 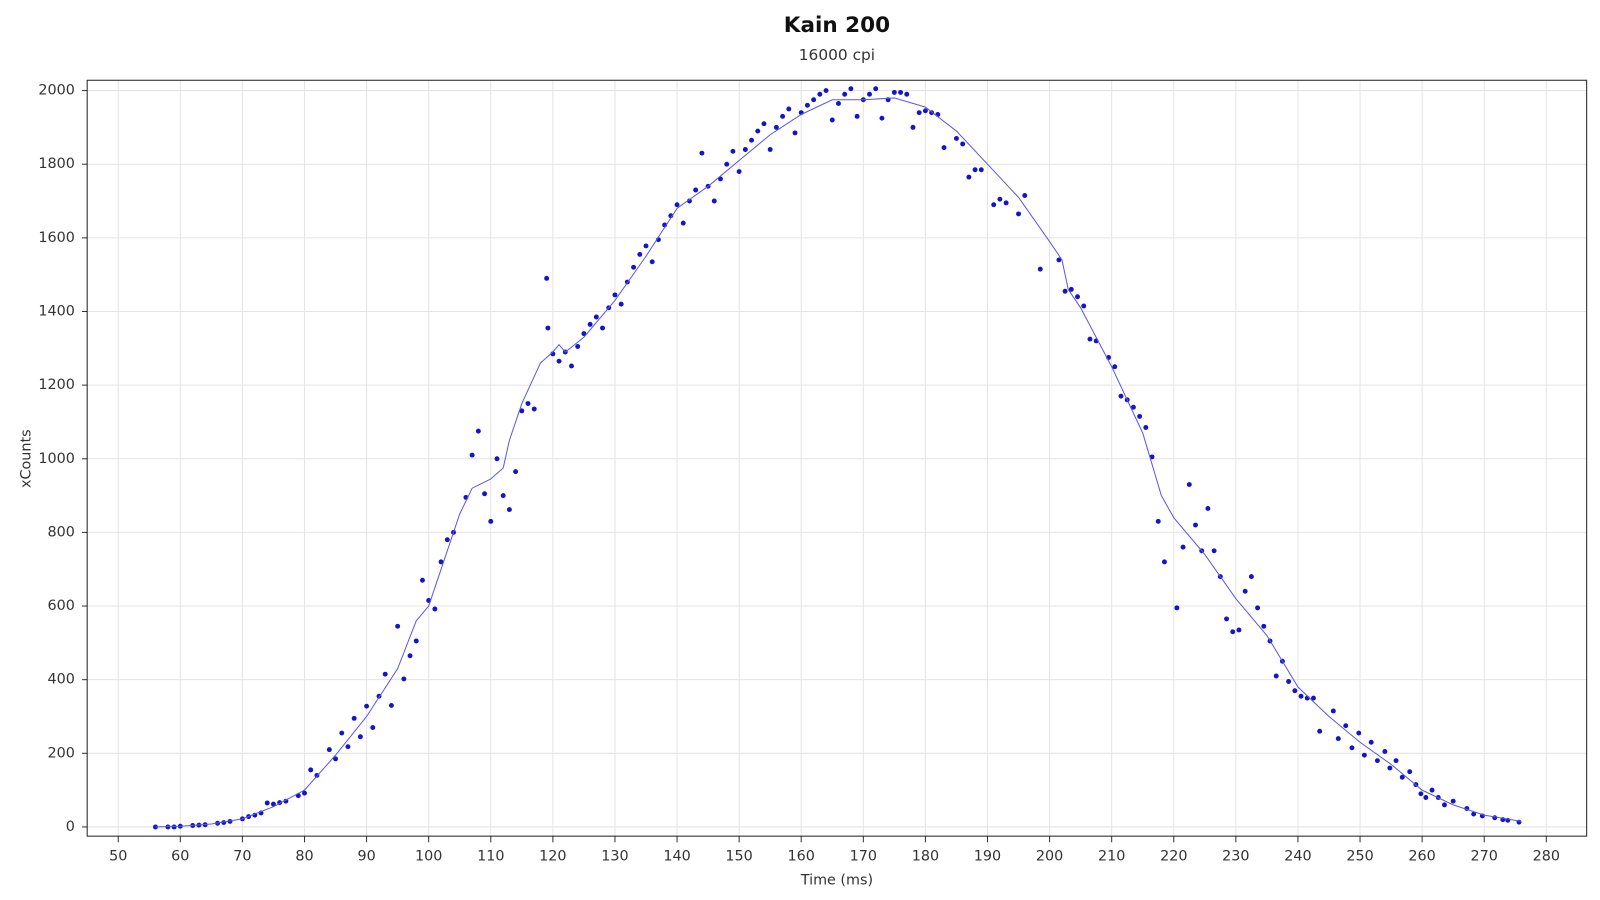 What do you see at coordinates (56, 385) in the screenshot?
I see `y-tick-label: 1200` at bounding box center [56, 385].